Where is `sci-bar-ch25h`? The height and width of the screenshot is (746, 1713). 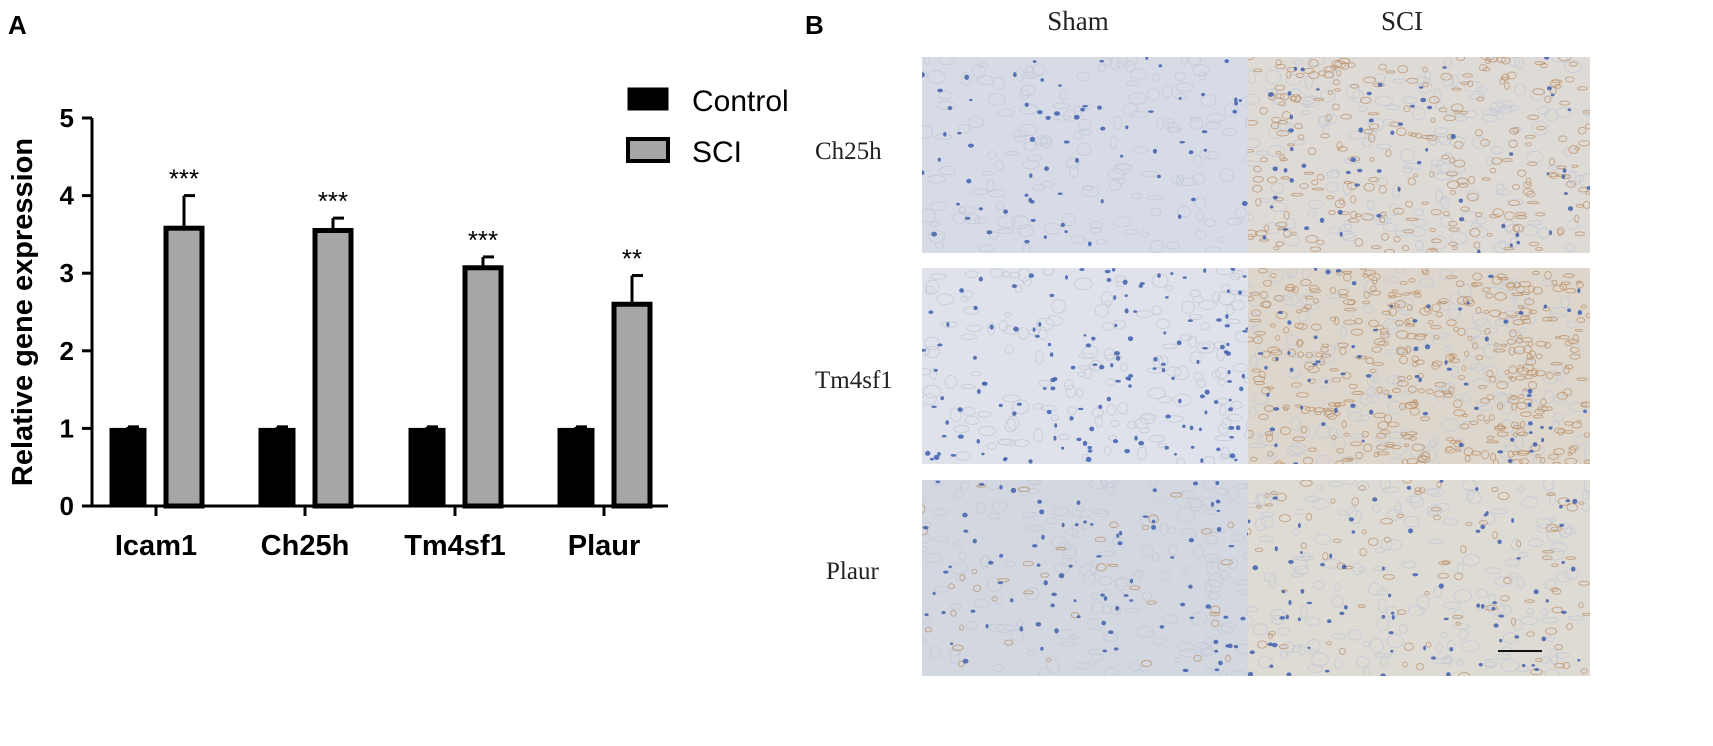 sci-bar-ch25h is located at coordinates (333, 368).